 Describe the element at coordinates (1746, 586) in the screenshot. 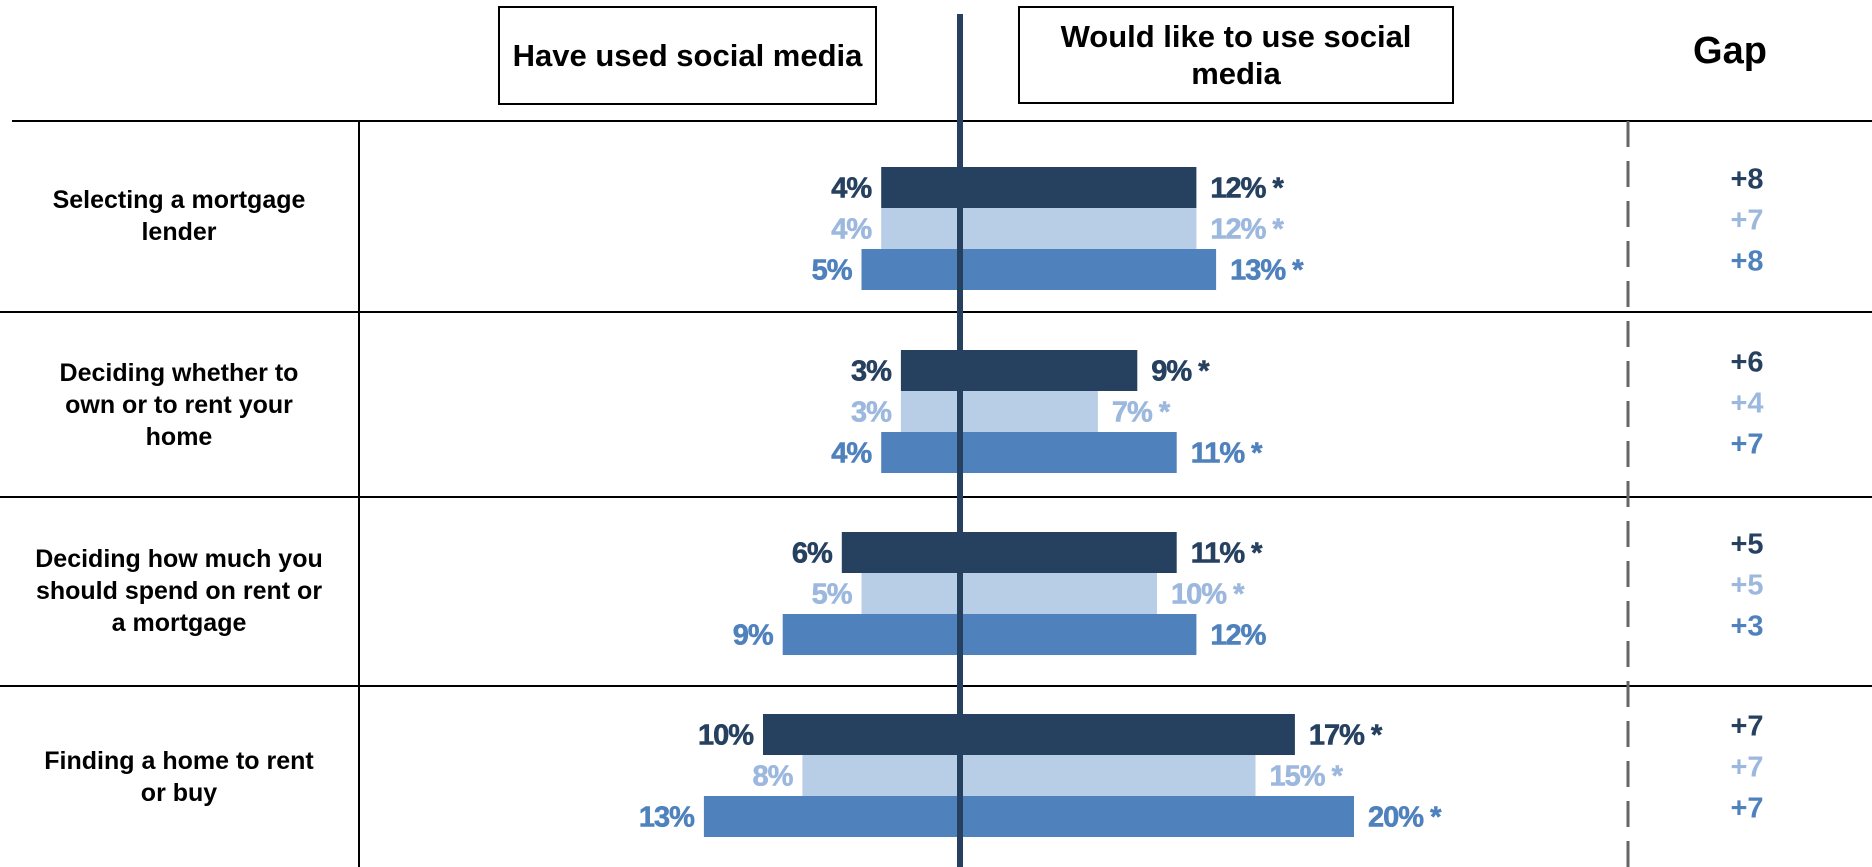

I see `gap-value-c2-s1: +5` at that location.